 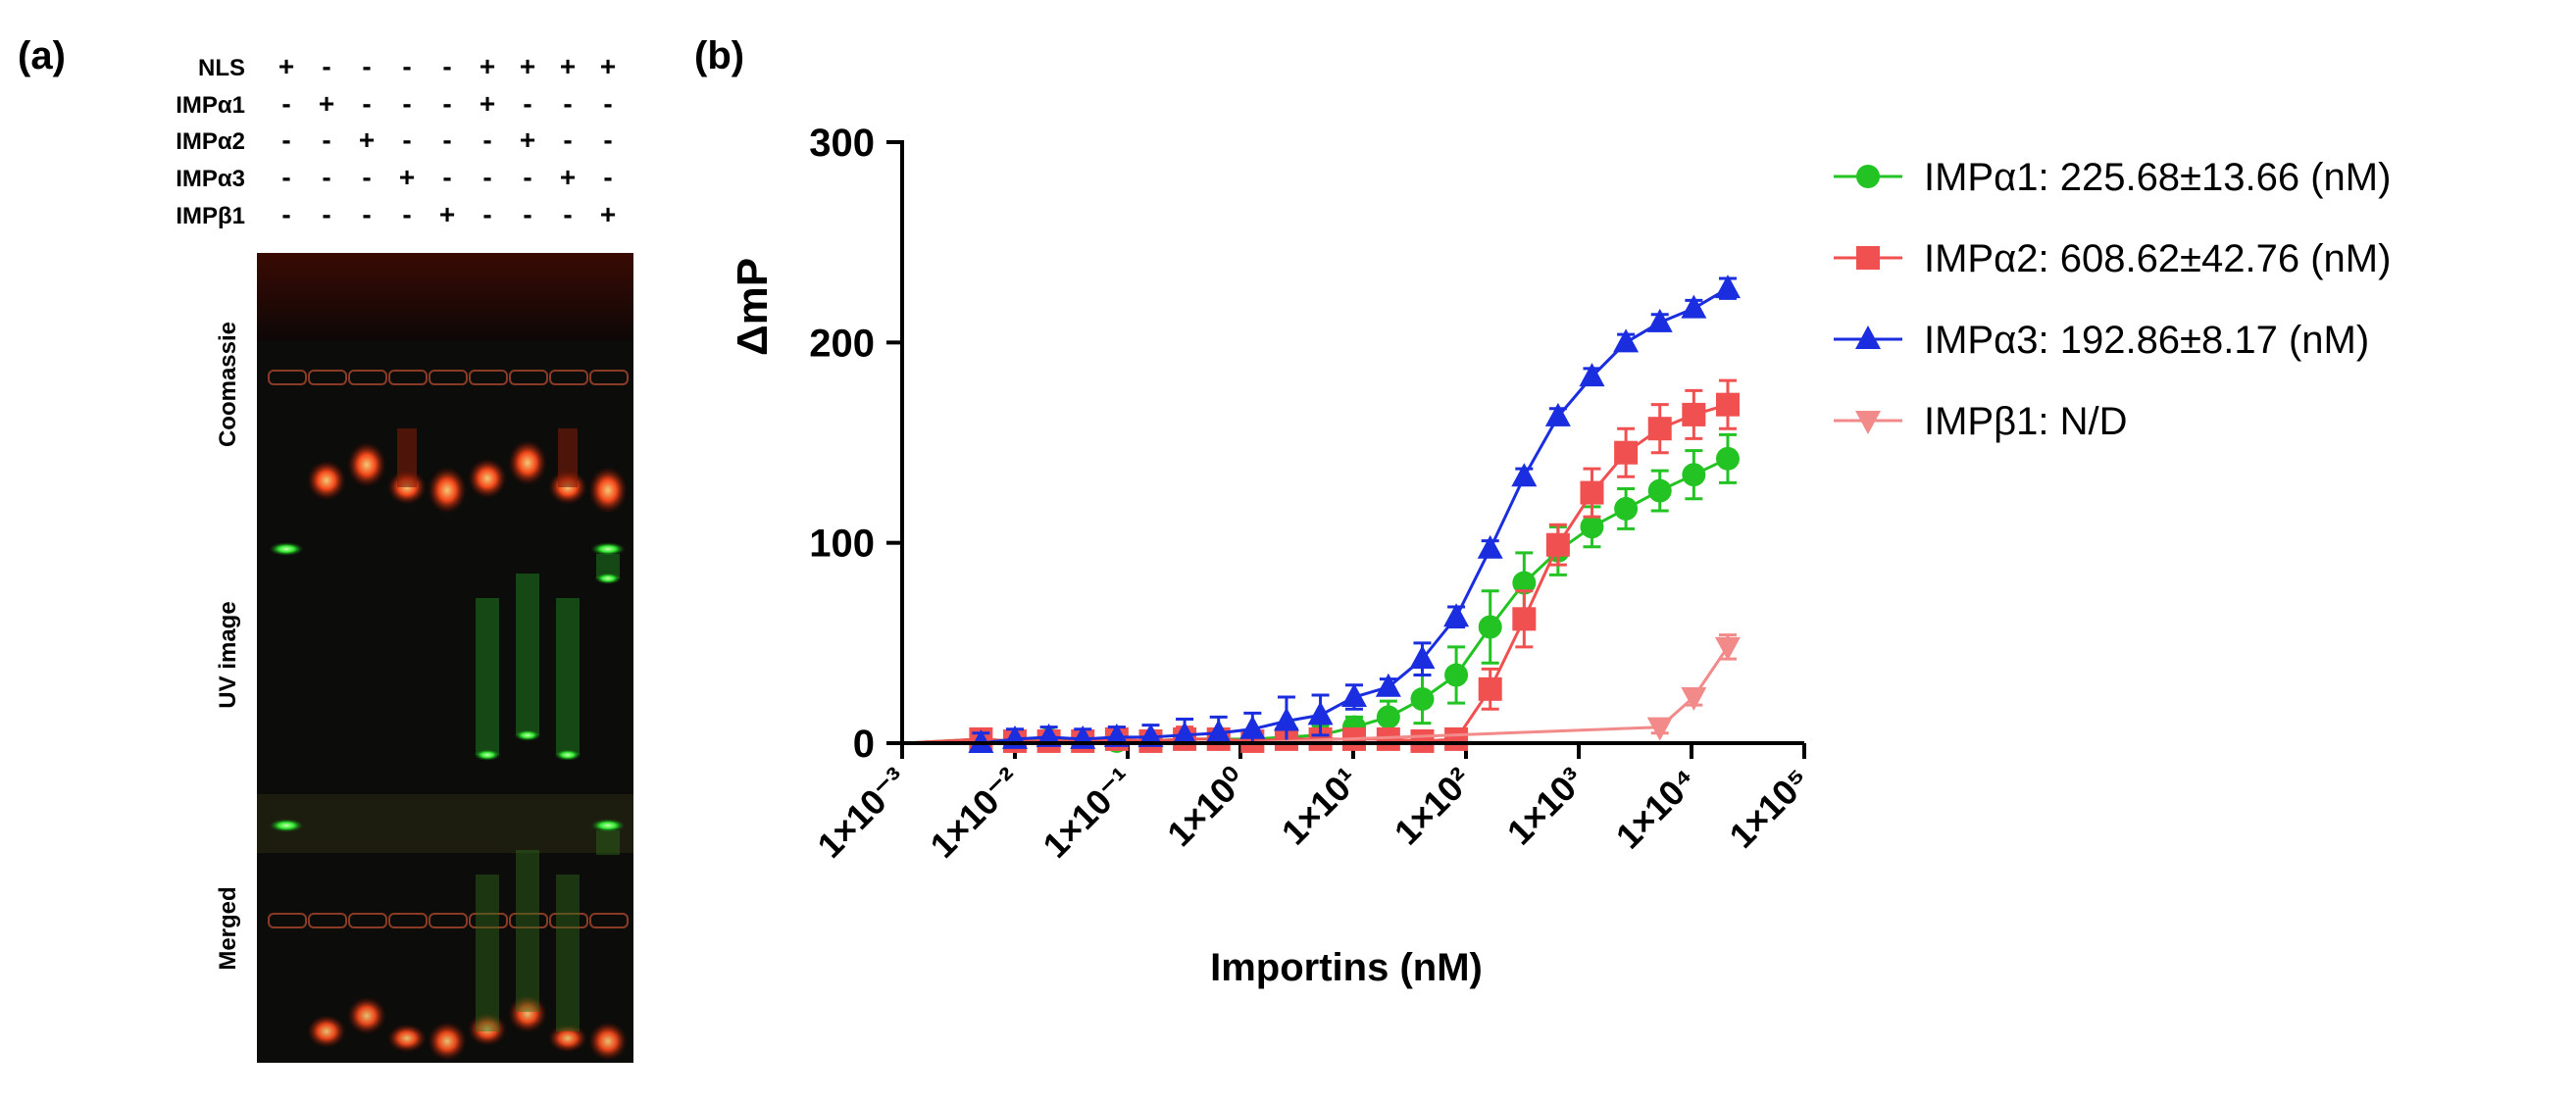 I want to click on legend-label: IMPα3: 192.86±8.17 (nM), so click(x=2146, y=340).